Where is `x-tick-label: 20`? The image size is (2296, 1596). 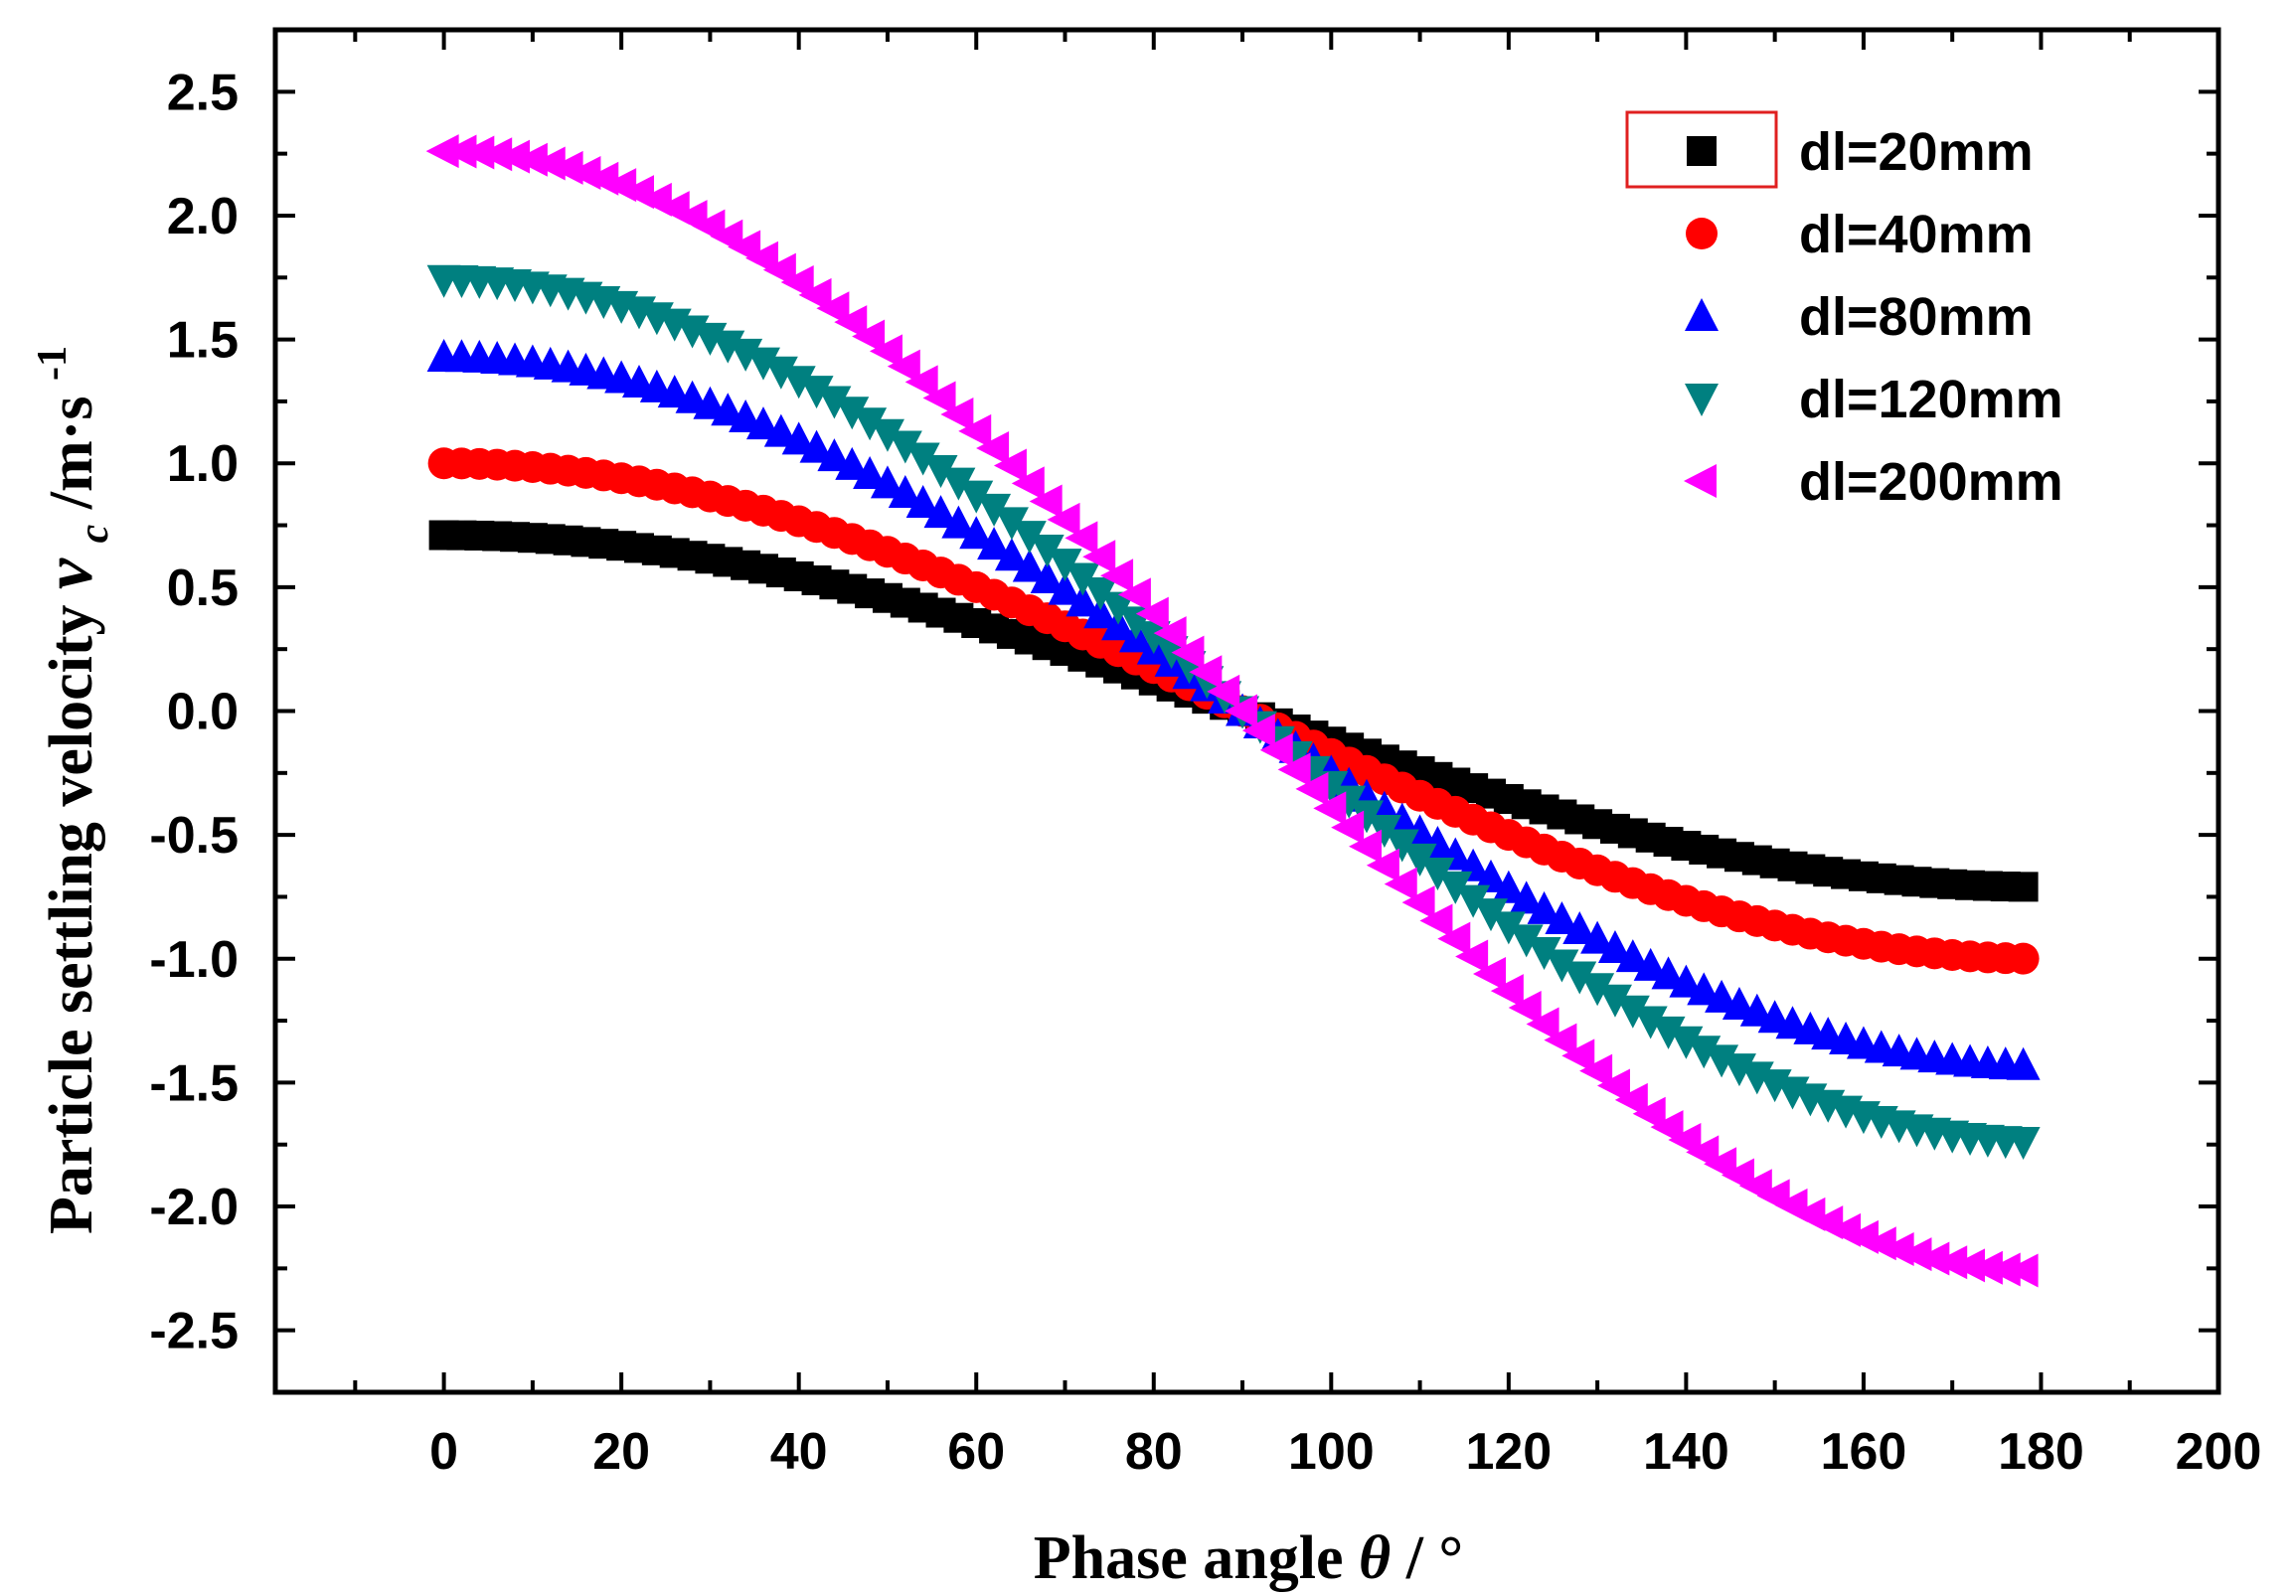
x-tick-label: 20 is located at coordinates (621, 1452).